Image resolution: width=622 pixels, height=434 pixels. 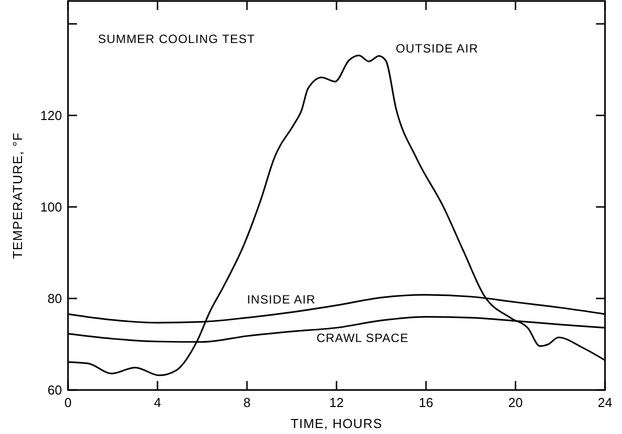 What do you see at coordinates (336, 402) in the screenshot?
I see `x-tick-label: 12` at bounding box center [336, 402].